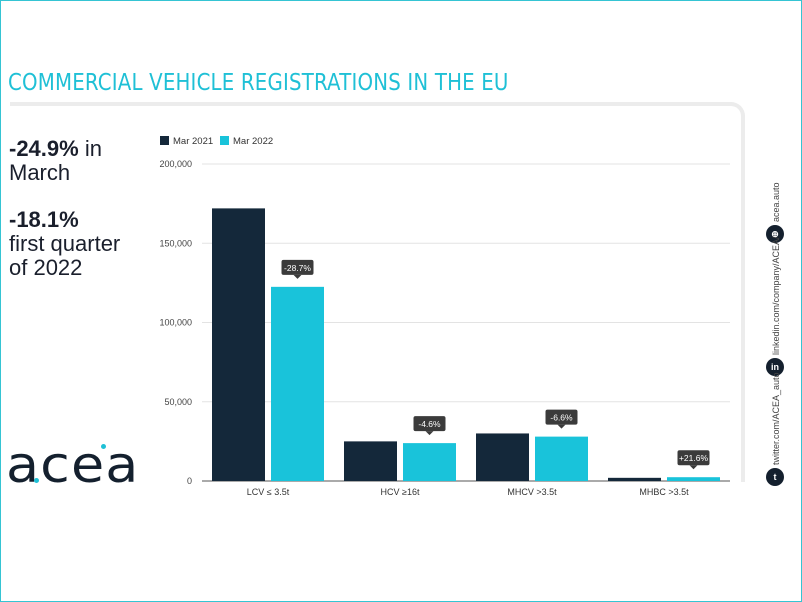 The height and width of the screenshot is (602, 802). What do you see at coordinates (216, 141) in the screenshot?
I see `chart-legend: Mar 2021 Mar 2022` at bounding box center [216, 141].